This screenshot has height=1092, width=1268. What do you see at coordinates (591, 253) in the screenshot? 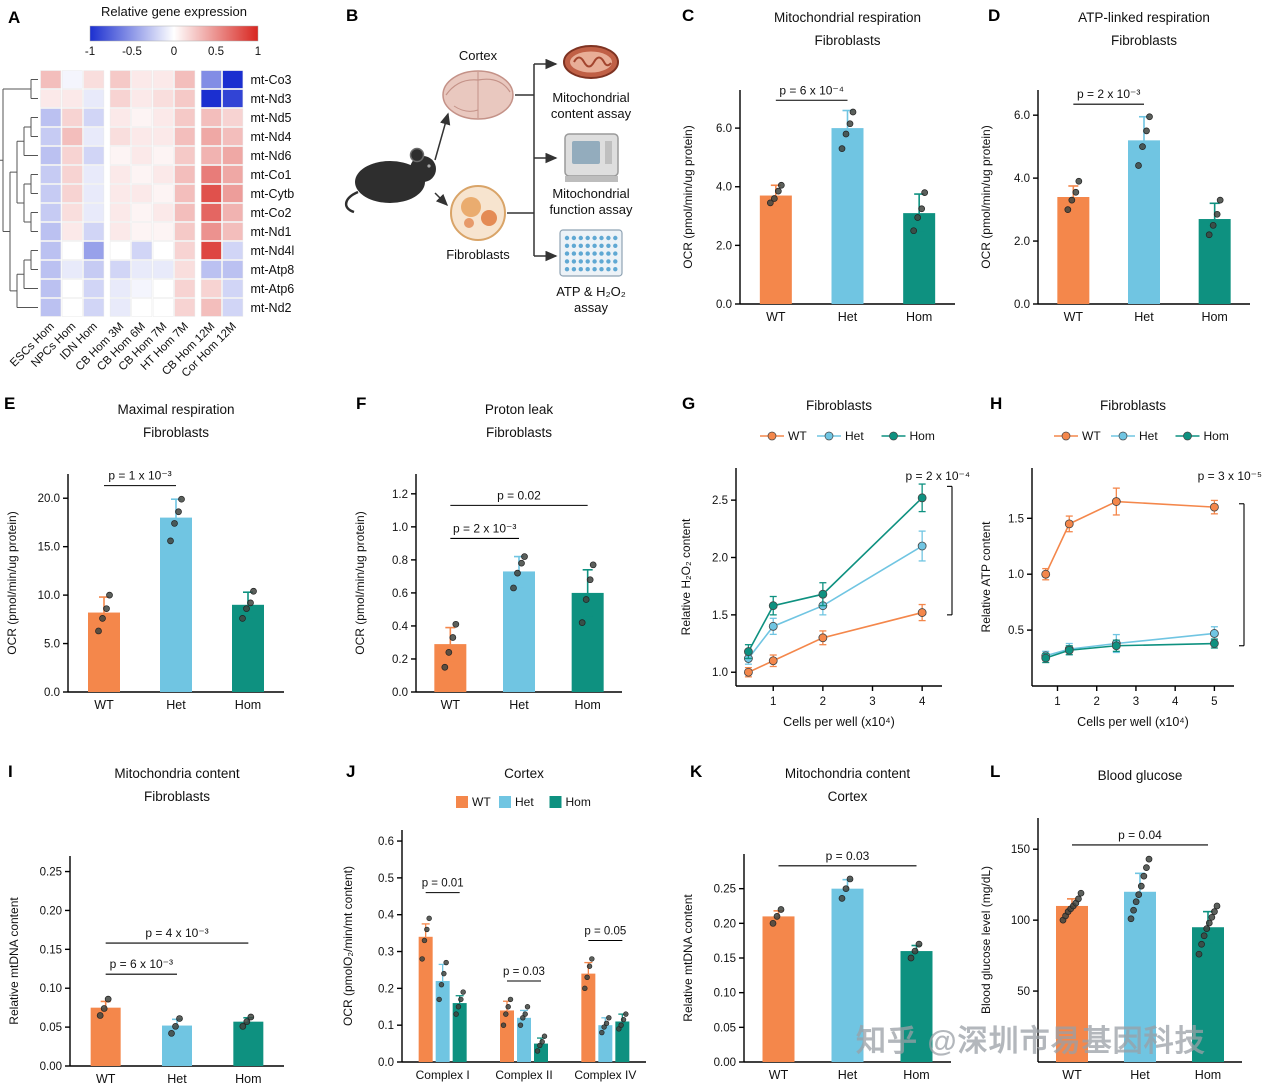
I see `well-plate-icon` at bounding box center [591, 253].